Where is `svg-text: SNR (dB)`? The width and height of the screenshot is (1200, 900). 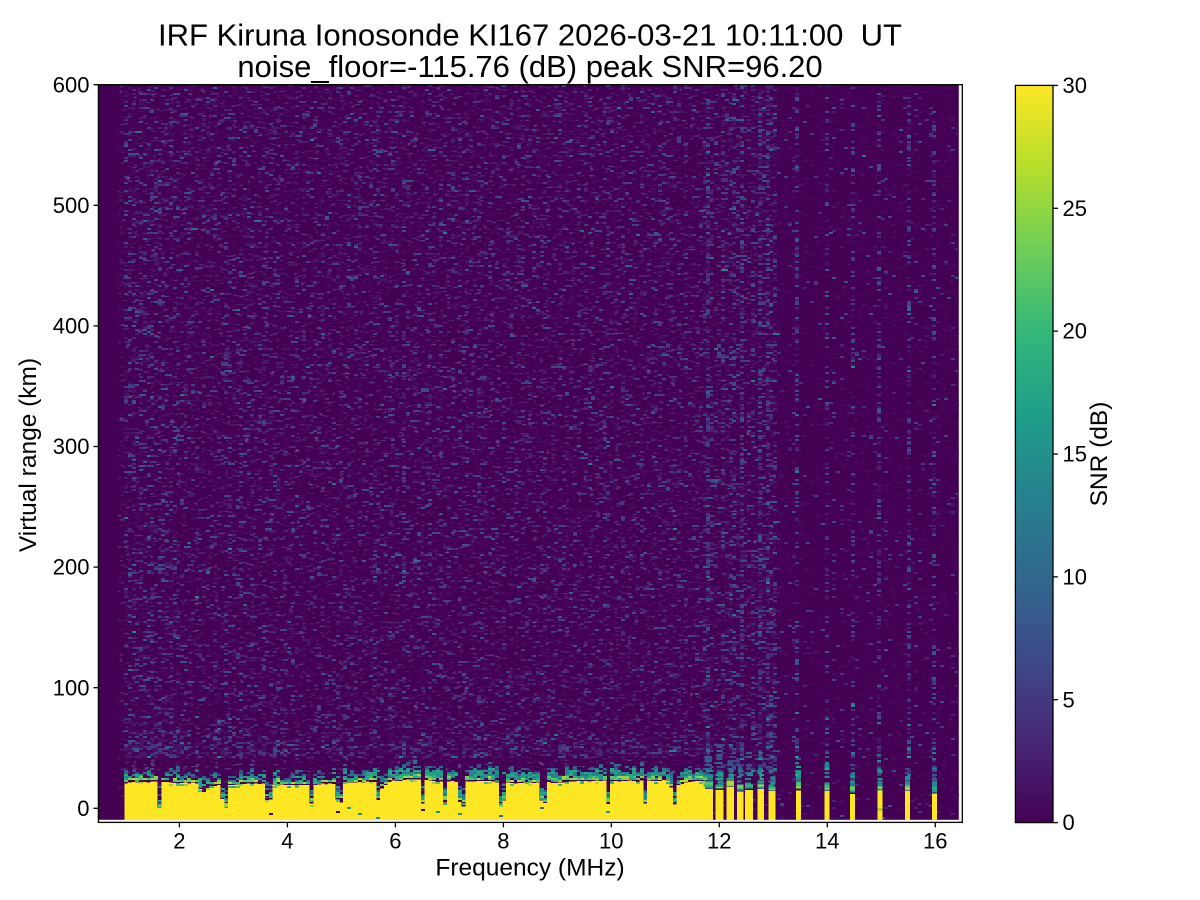
svg-text: SNR (dB) is located at coordinates (1099, 454).